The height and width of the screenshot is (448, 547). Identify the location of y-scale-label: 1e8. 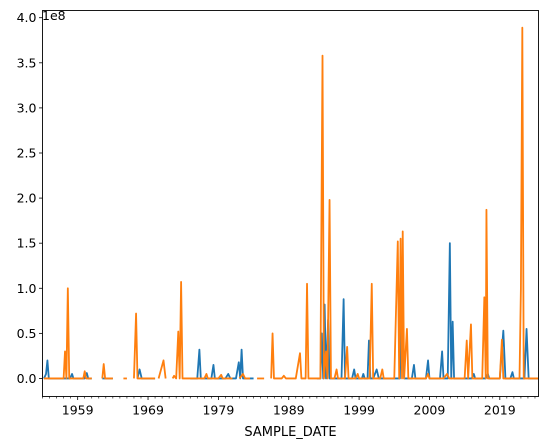
(54, 15).